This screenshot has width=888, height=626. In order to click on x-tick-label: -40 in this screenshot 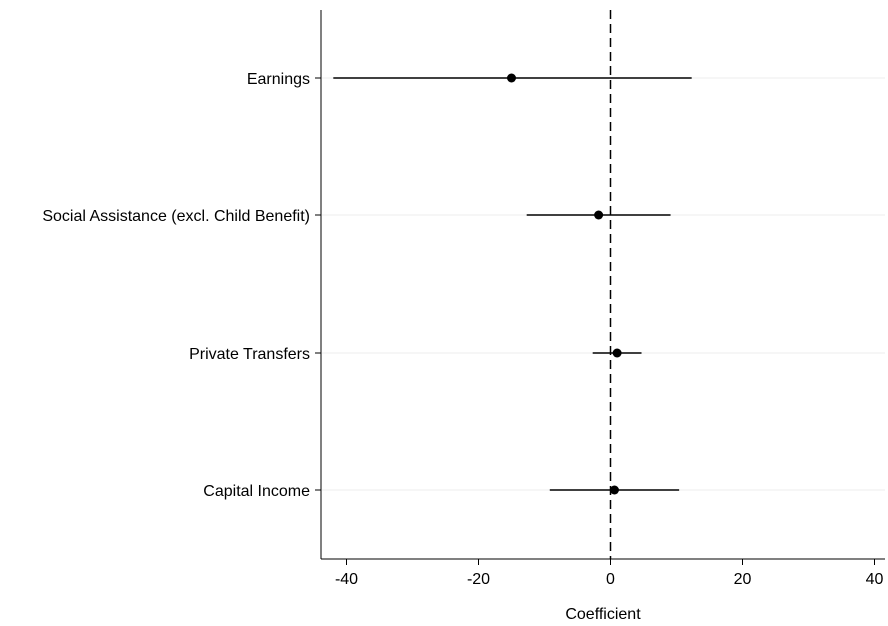, I will do `click(346, 579)`.